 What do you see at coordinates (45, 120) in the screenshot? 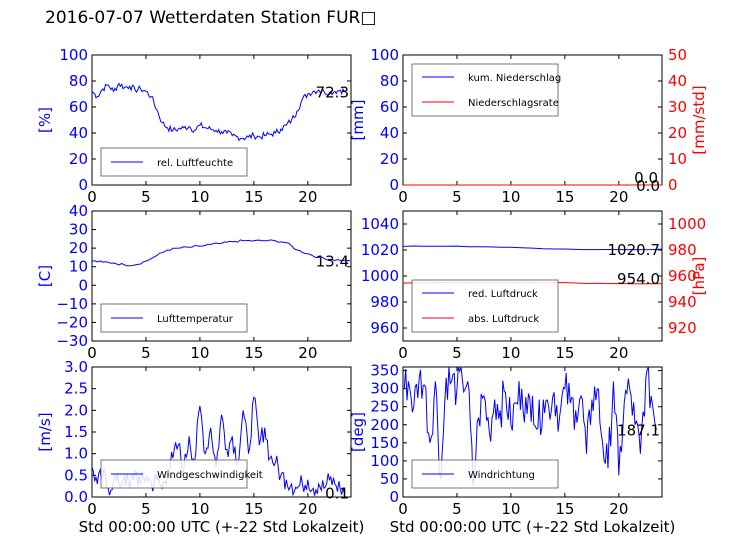
I see `panel-1-ylabel: [%]` at bounding box center [45, 120].